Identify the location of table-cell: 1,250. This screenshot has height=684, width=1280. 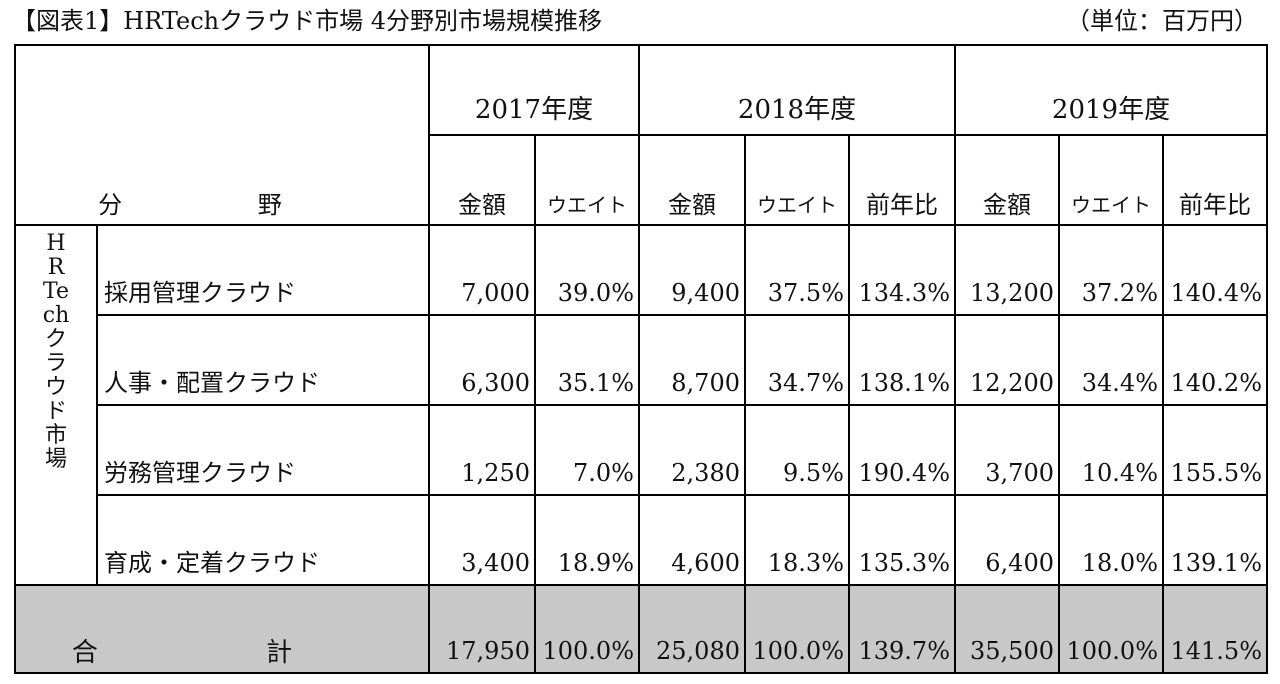
(482, 450).